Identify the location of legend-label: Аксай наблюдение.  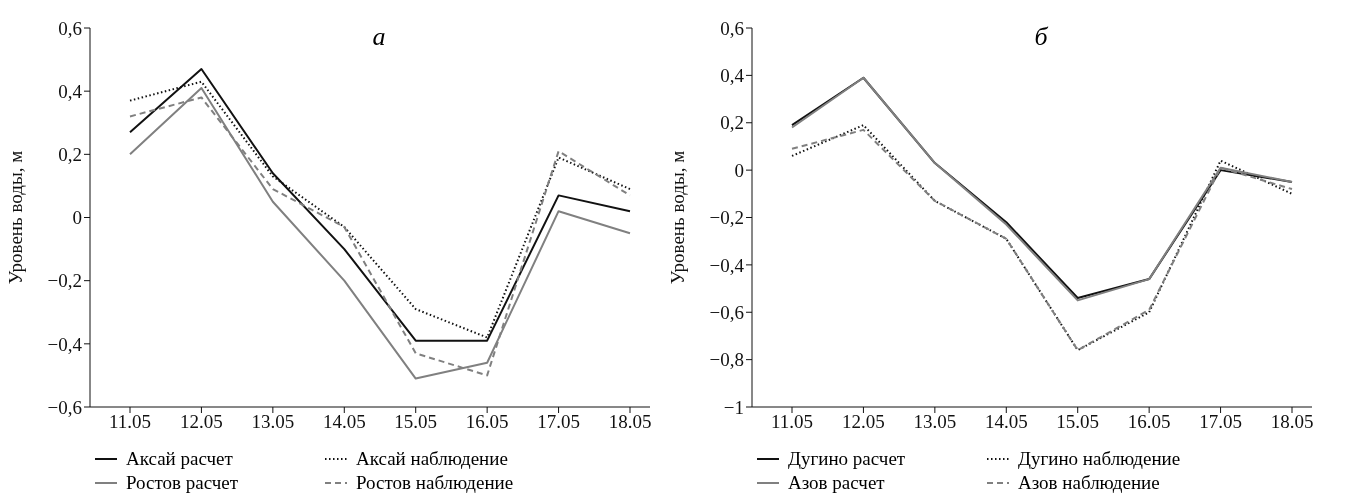
(432, 459).